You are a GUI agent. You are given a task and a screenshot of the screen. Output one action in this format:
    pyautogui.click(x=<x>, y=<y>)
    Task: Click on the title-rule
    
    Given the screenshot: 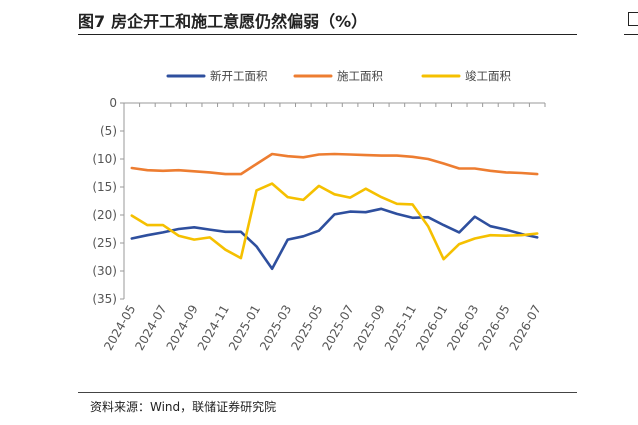 What is the action you would take?
    pyautogui.click(x=327, y=34)
    